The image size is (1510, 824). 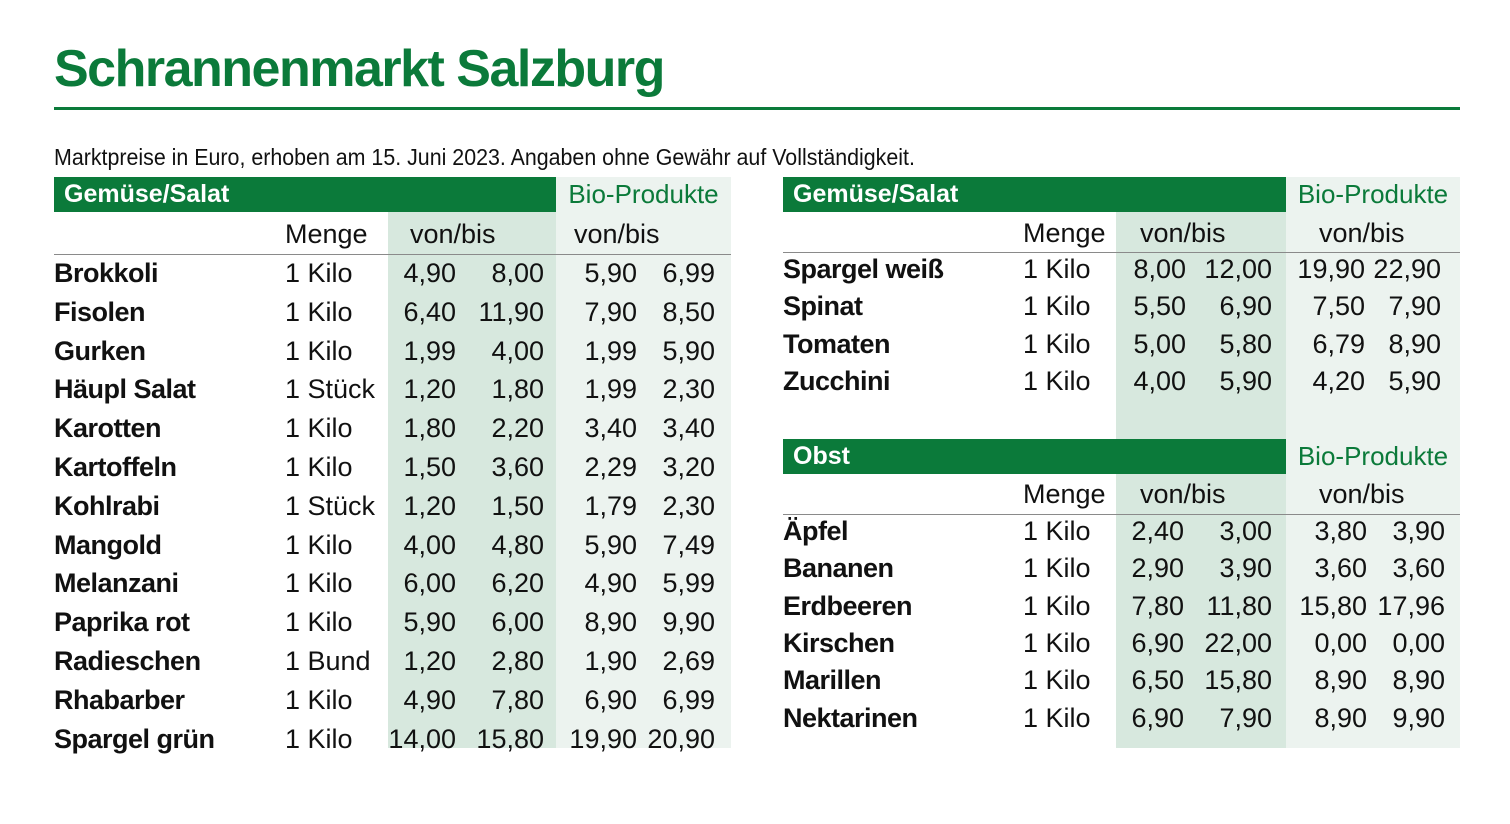 I want to click on bio-price-to-cell: 3,20, so click(x=688, y=467).